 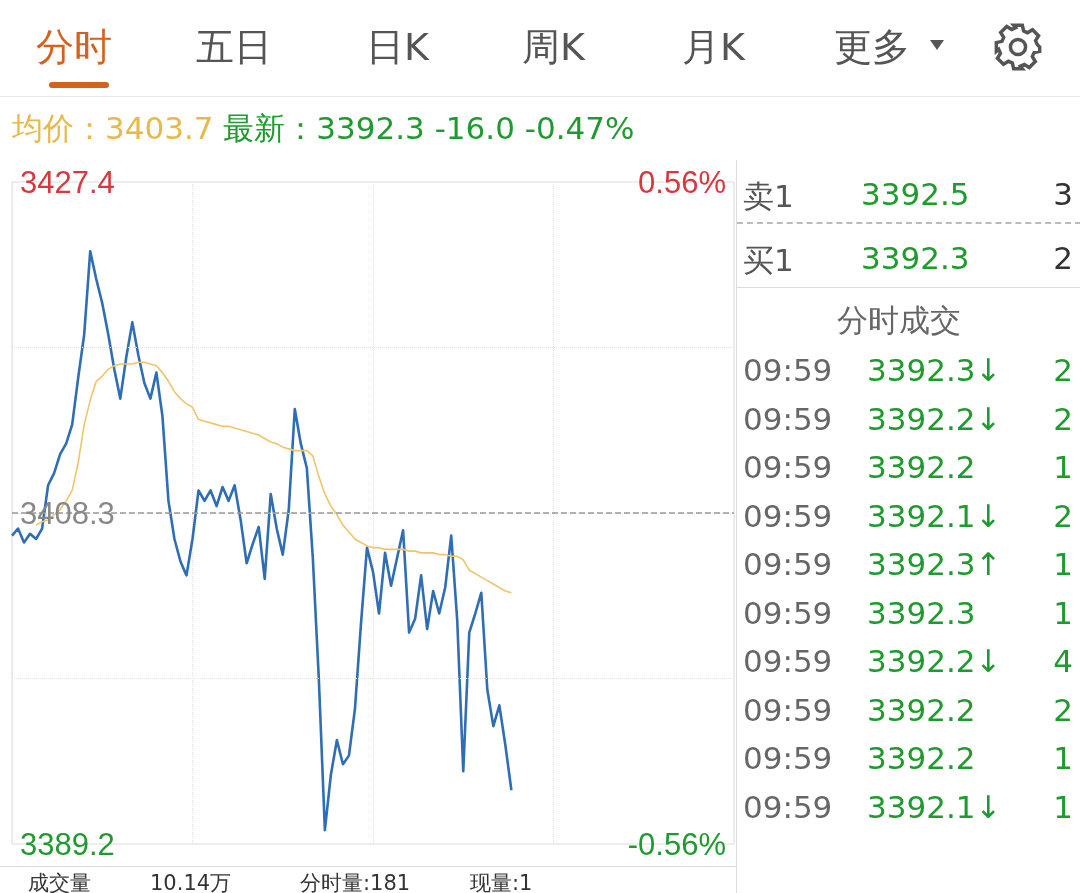 What do you see at coordinates (355, 881) in the screenshot?
I see `text: 分时量:181` at bounding box center [355, 881].